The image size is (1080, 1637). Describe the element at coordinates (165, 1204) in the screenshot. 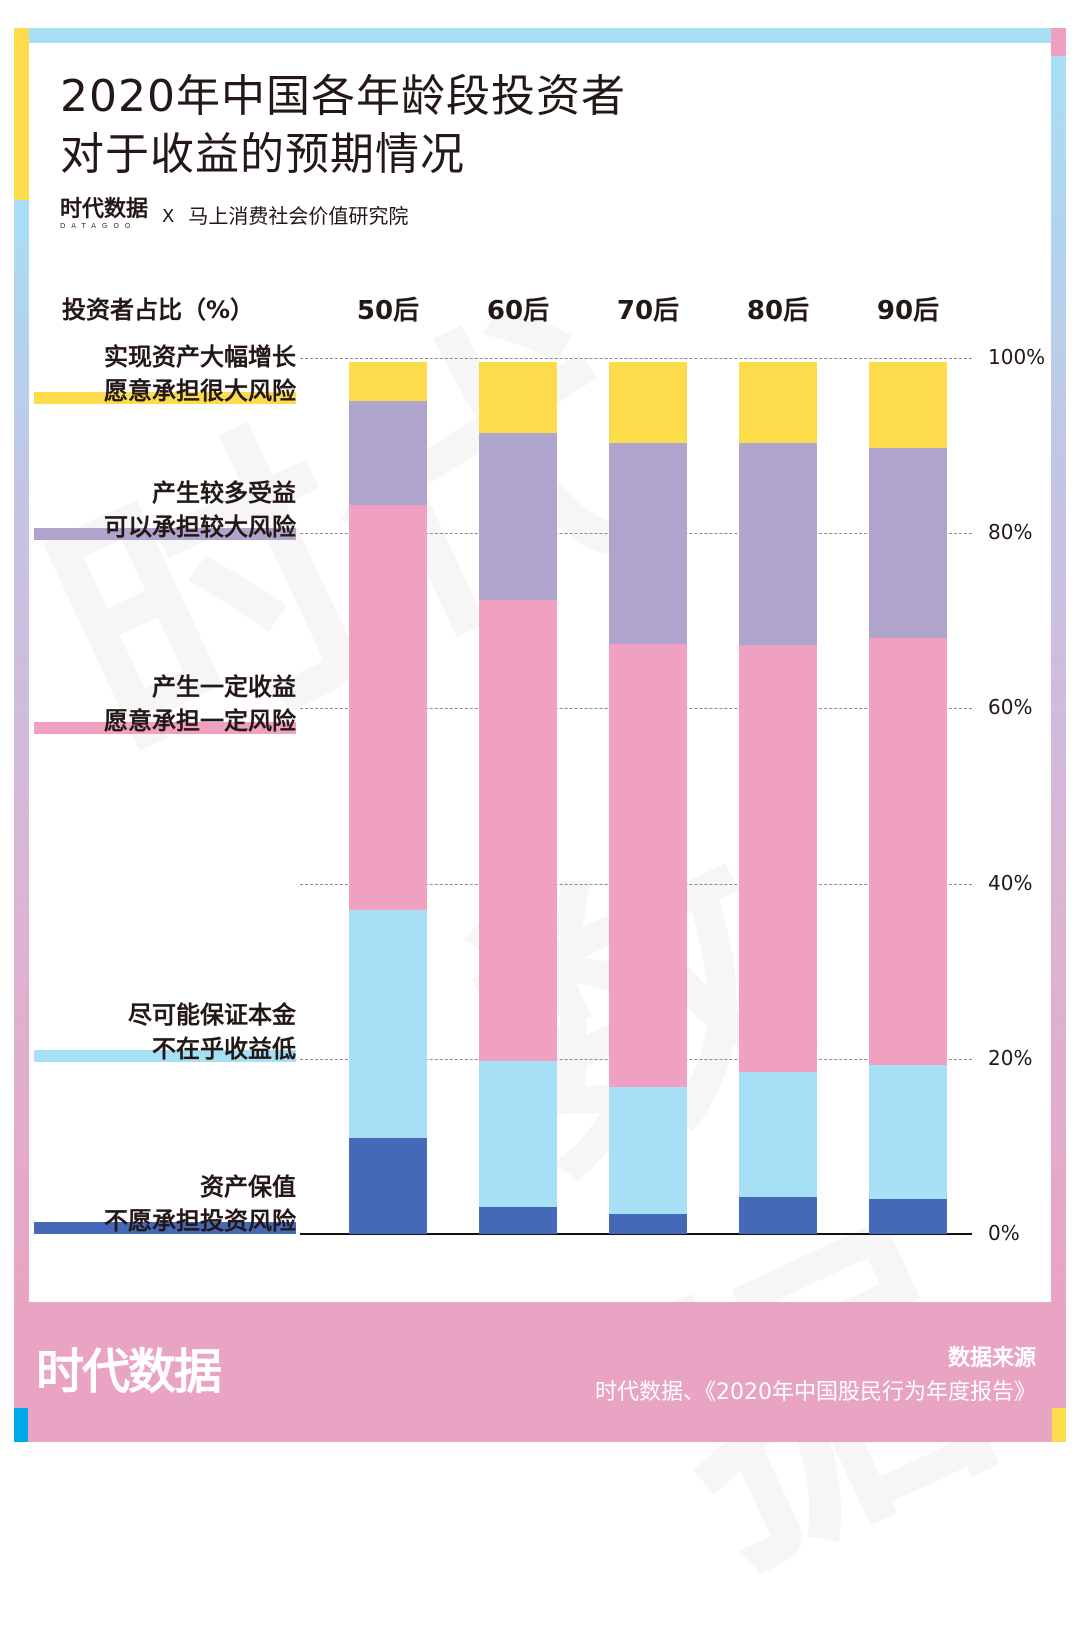

I see `legend-item: 资产保值不愿承担投资风险` at that location.